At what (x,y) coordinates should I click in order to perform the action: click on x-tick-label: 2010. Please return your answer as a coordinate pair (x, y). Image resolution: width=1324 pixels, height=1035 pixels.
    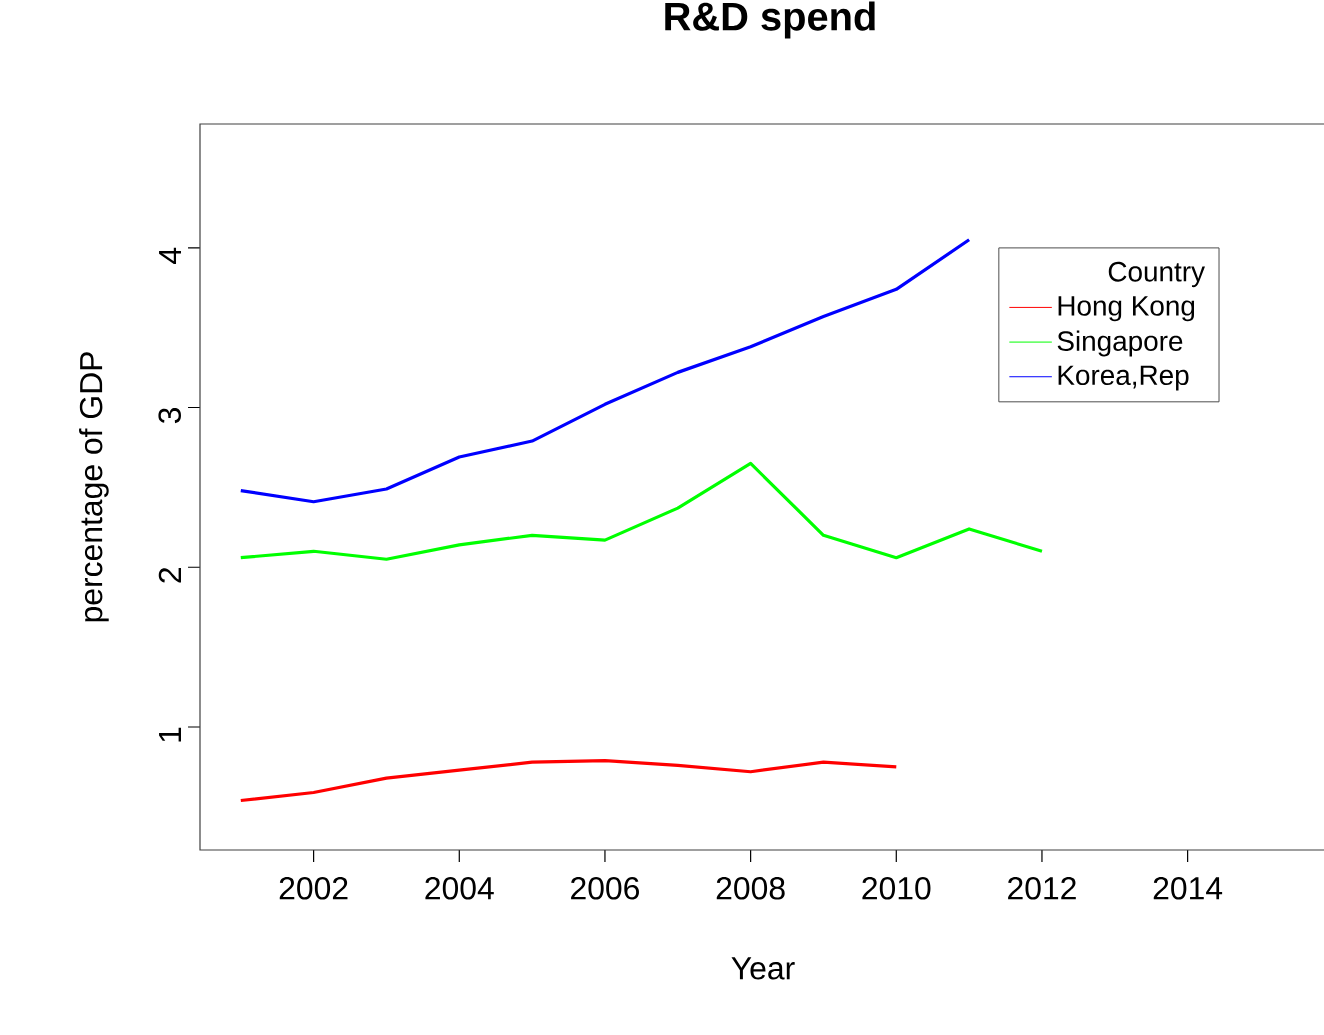
    Looking at the image, I should click on (896, 888).